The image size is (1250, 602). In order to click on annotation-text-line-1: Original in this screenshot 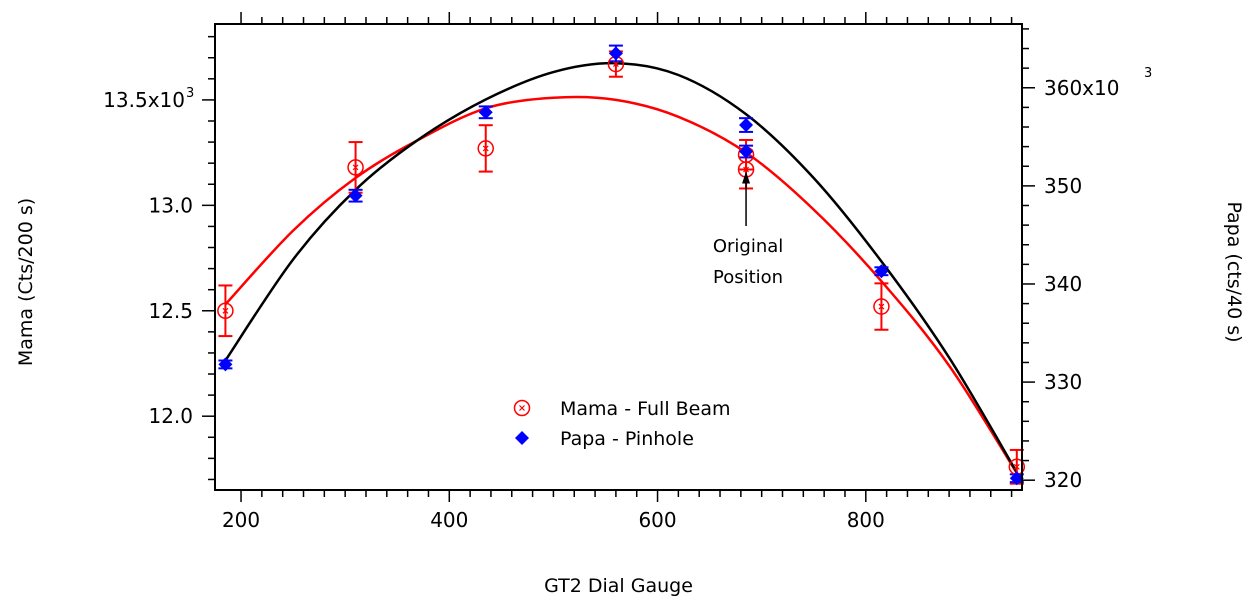, I will do `click(748, 246)`.